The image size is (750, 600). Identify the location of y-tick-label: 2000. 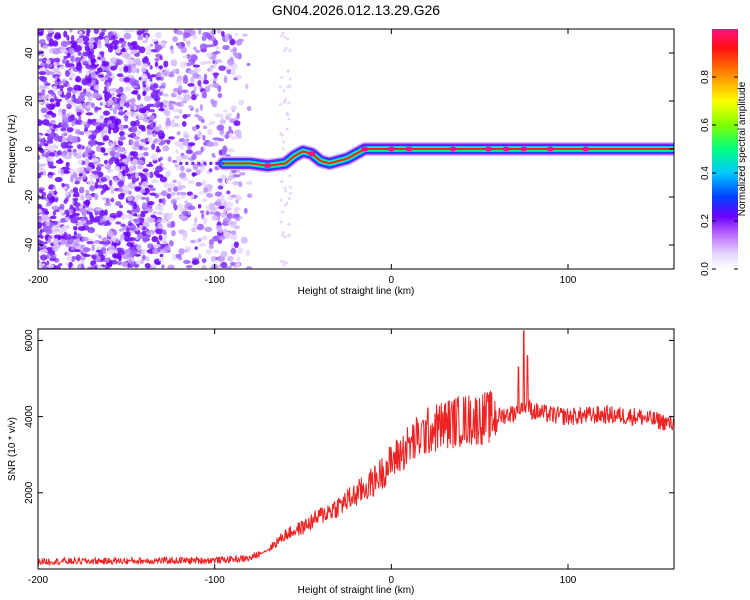
(29, 492).